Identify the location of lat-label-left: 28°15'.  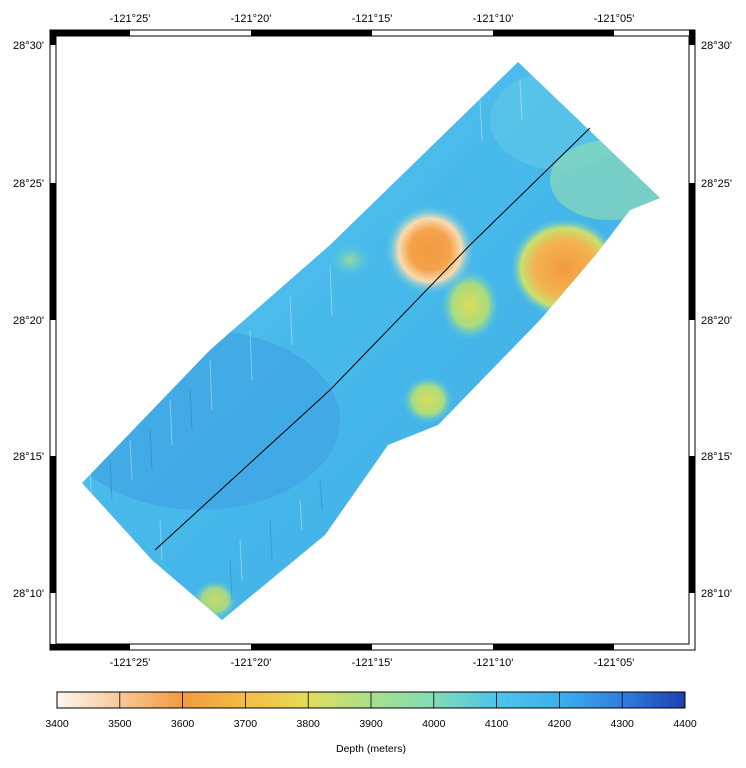
(28, 457).